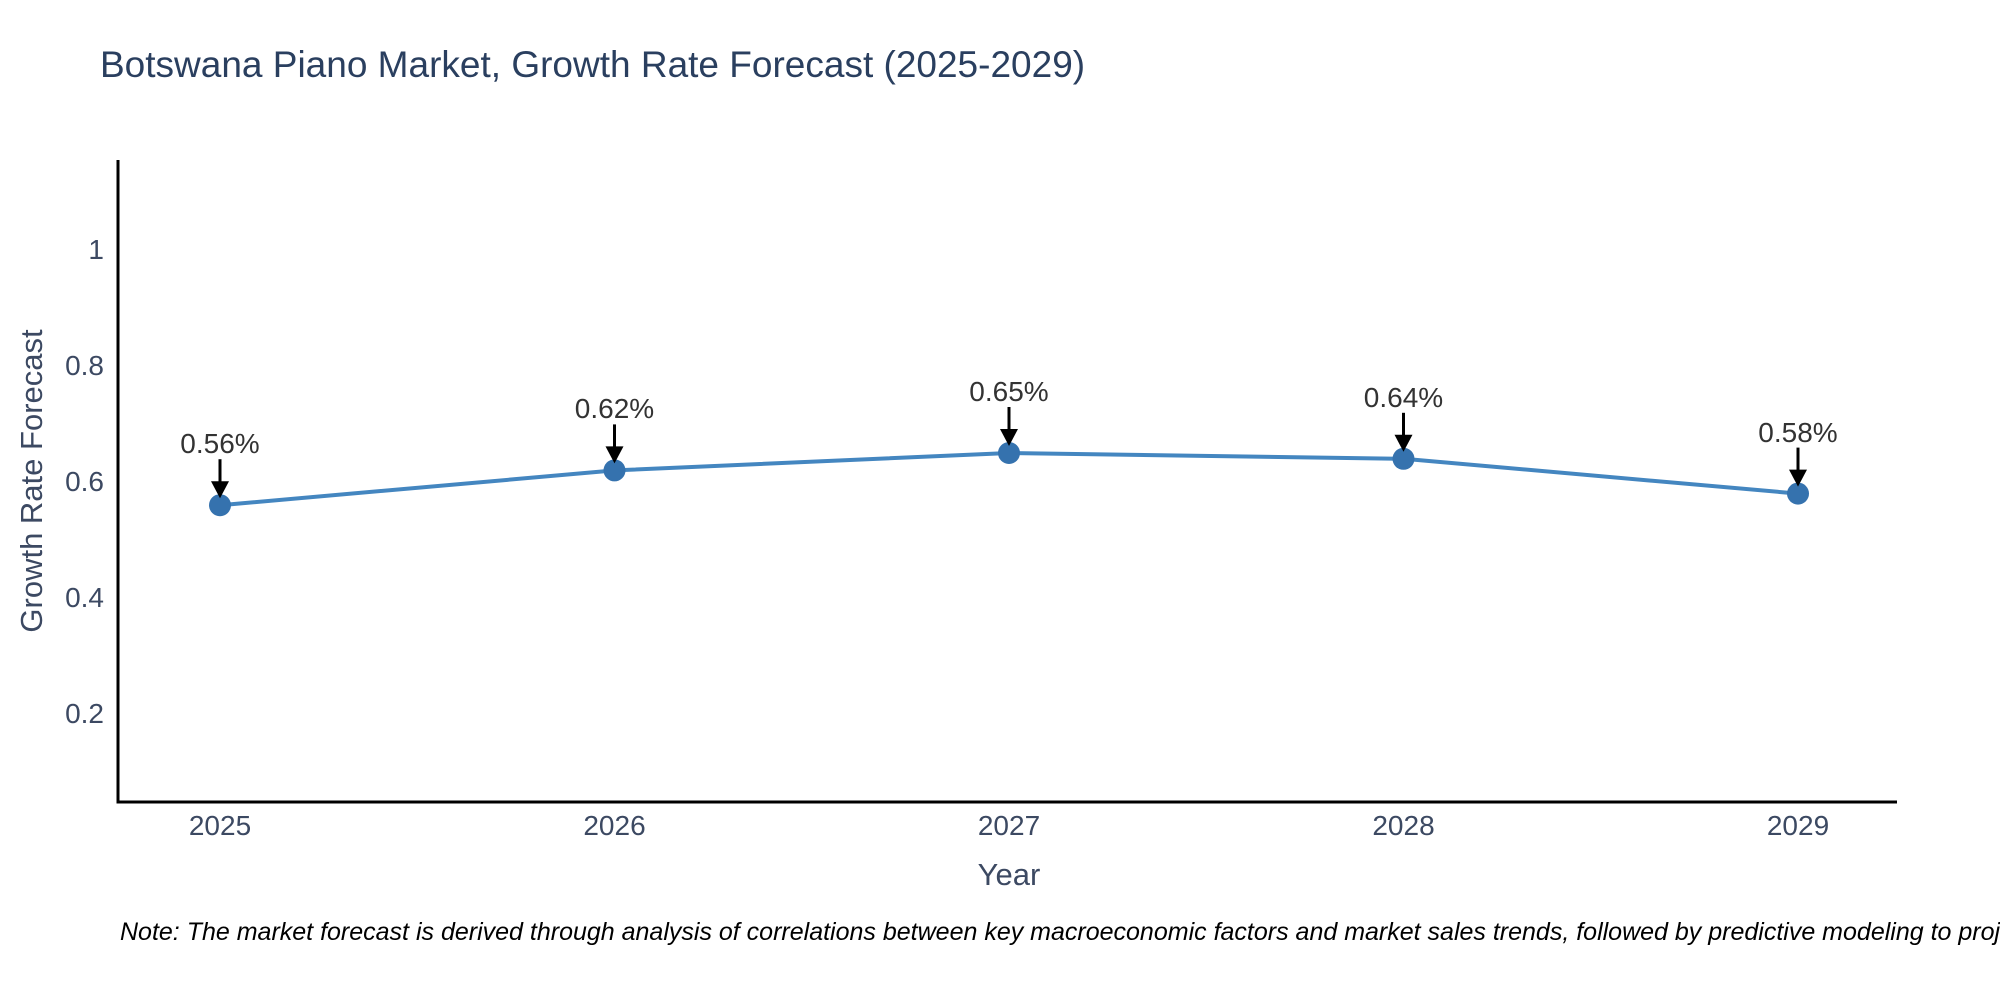 This screenshot has width=2000, height=1000. I want to click on x-axis-title: Year, so click(1009, 874).